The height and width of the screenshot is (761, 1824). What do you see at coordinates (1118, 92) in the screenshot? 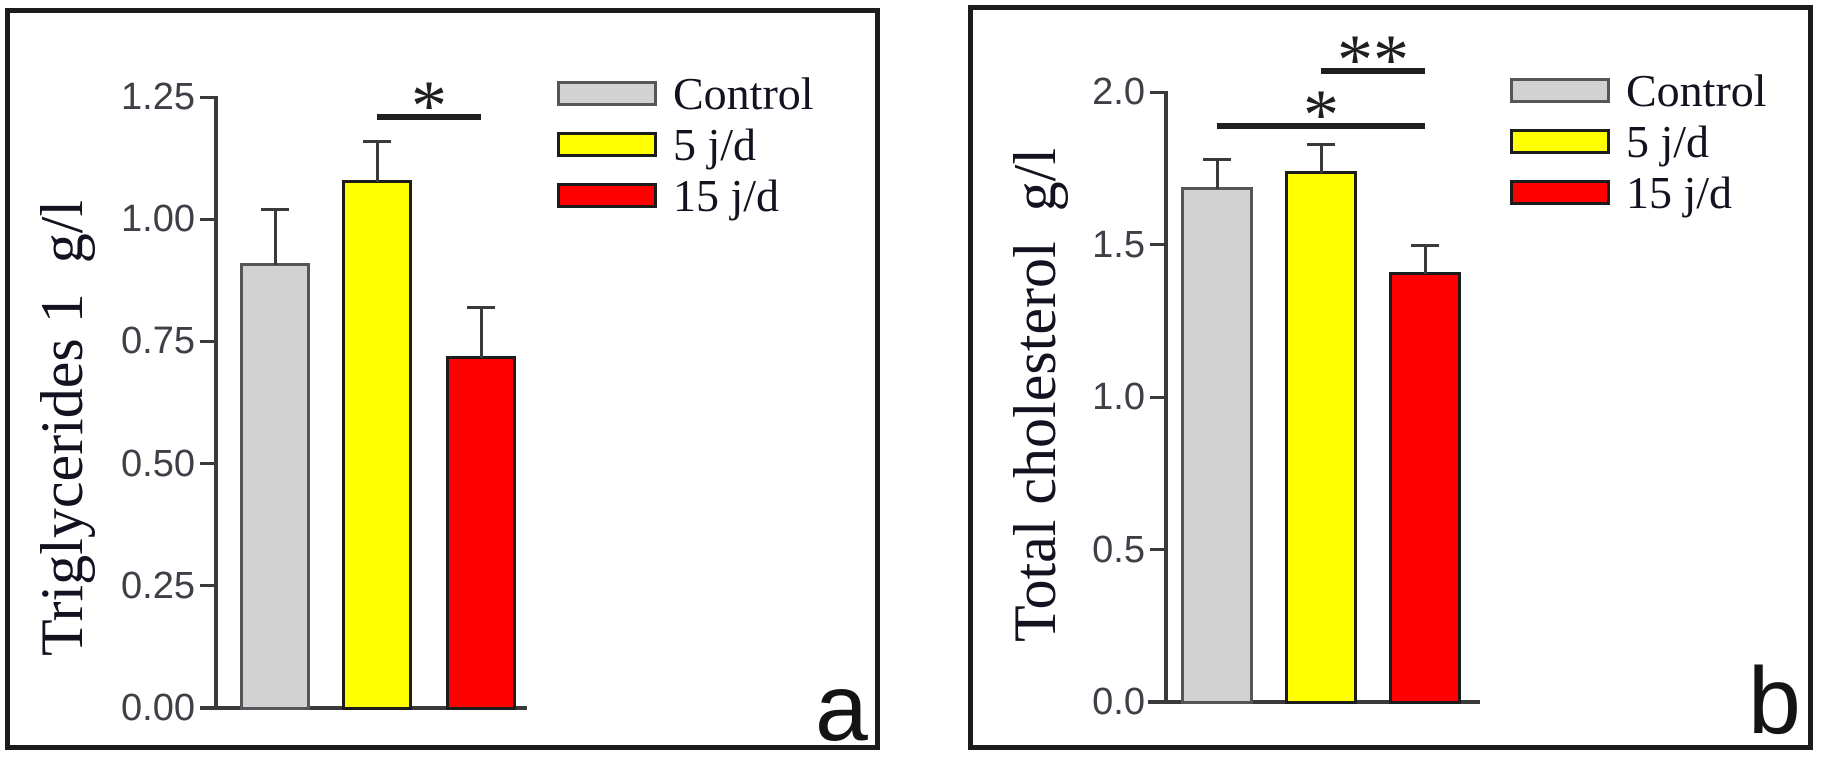
I see `y-tick-label: 2.0` at bounding box center [1118, 92].